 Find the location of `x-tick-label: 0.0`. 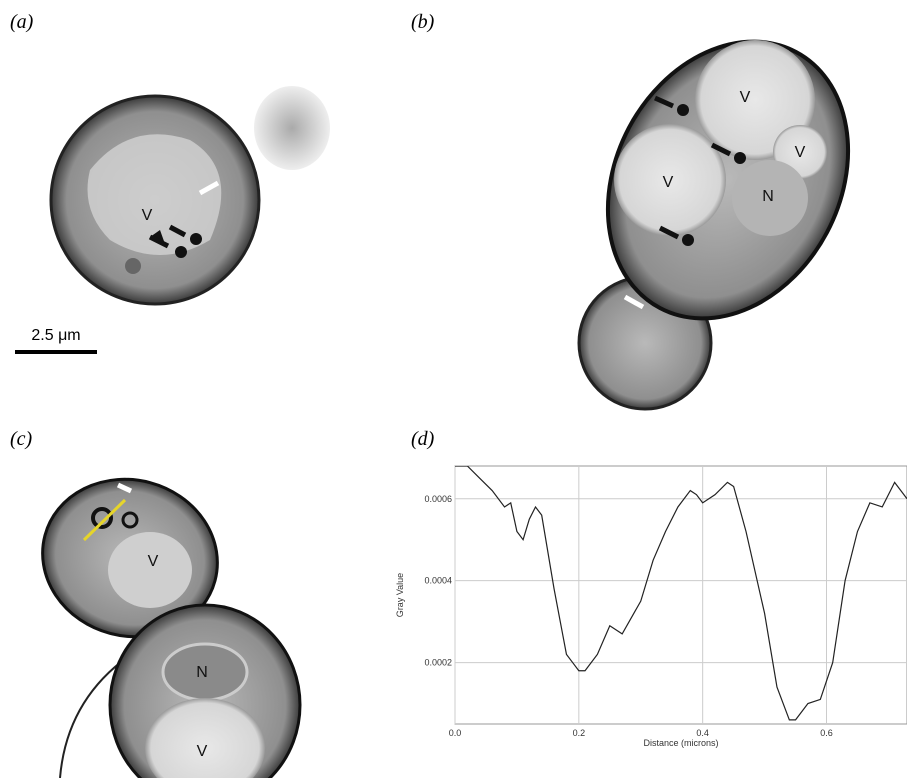

x-tick-label: 0.0 is located at coordinates (455, 733).